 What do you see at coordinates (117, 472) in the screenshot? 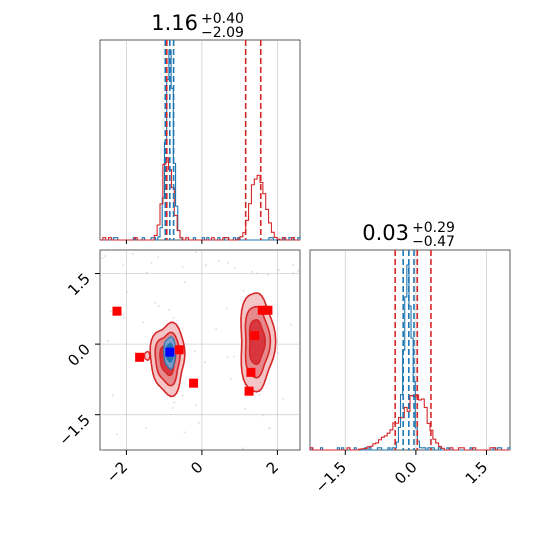
I see `x-tick-label: −2` at bounding box center [117, 472].